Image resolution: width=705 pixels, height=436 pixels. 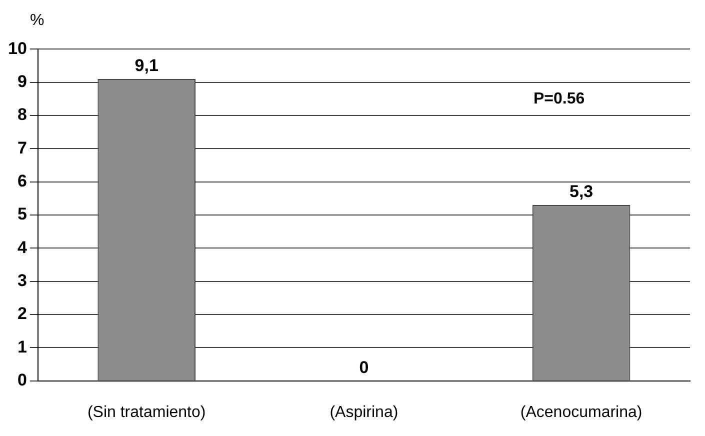 I want to click on annotation: P=0.56, so click(x=559, y=99).